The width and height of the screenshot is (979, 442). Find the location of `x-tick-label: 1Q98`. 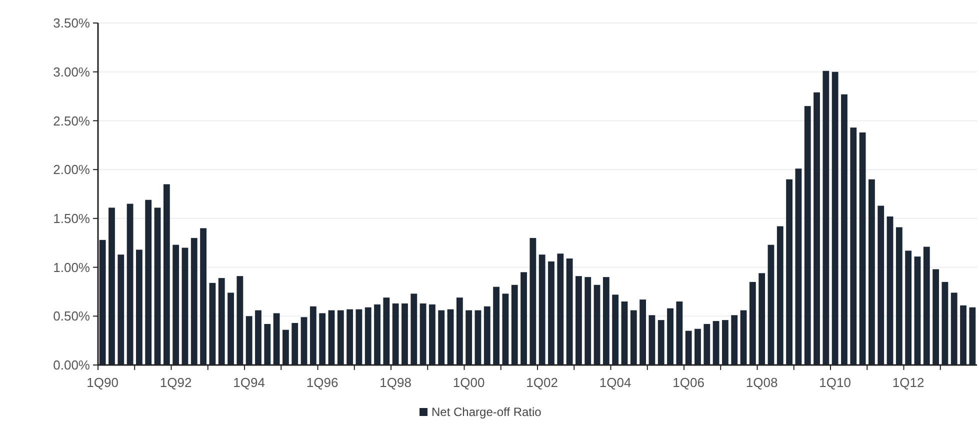

x-tick-label: 1Q98 is located at coordinates (396, 382).